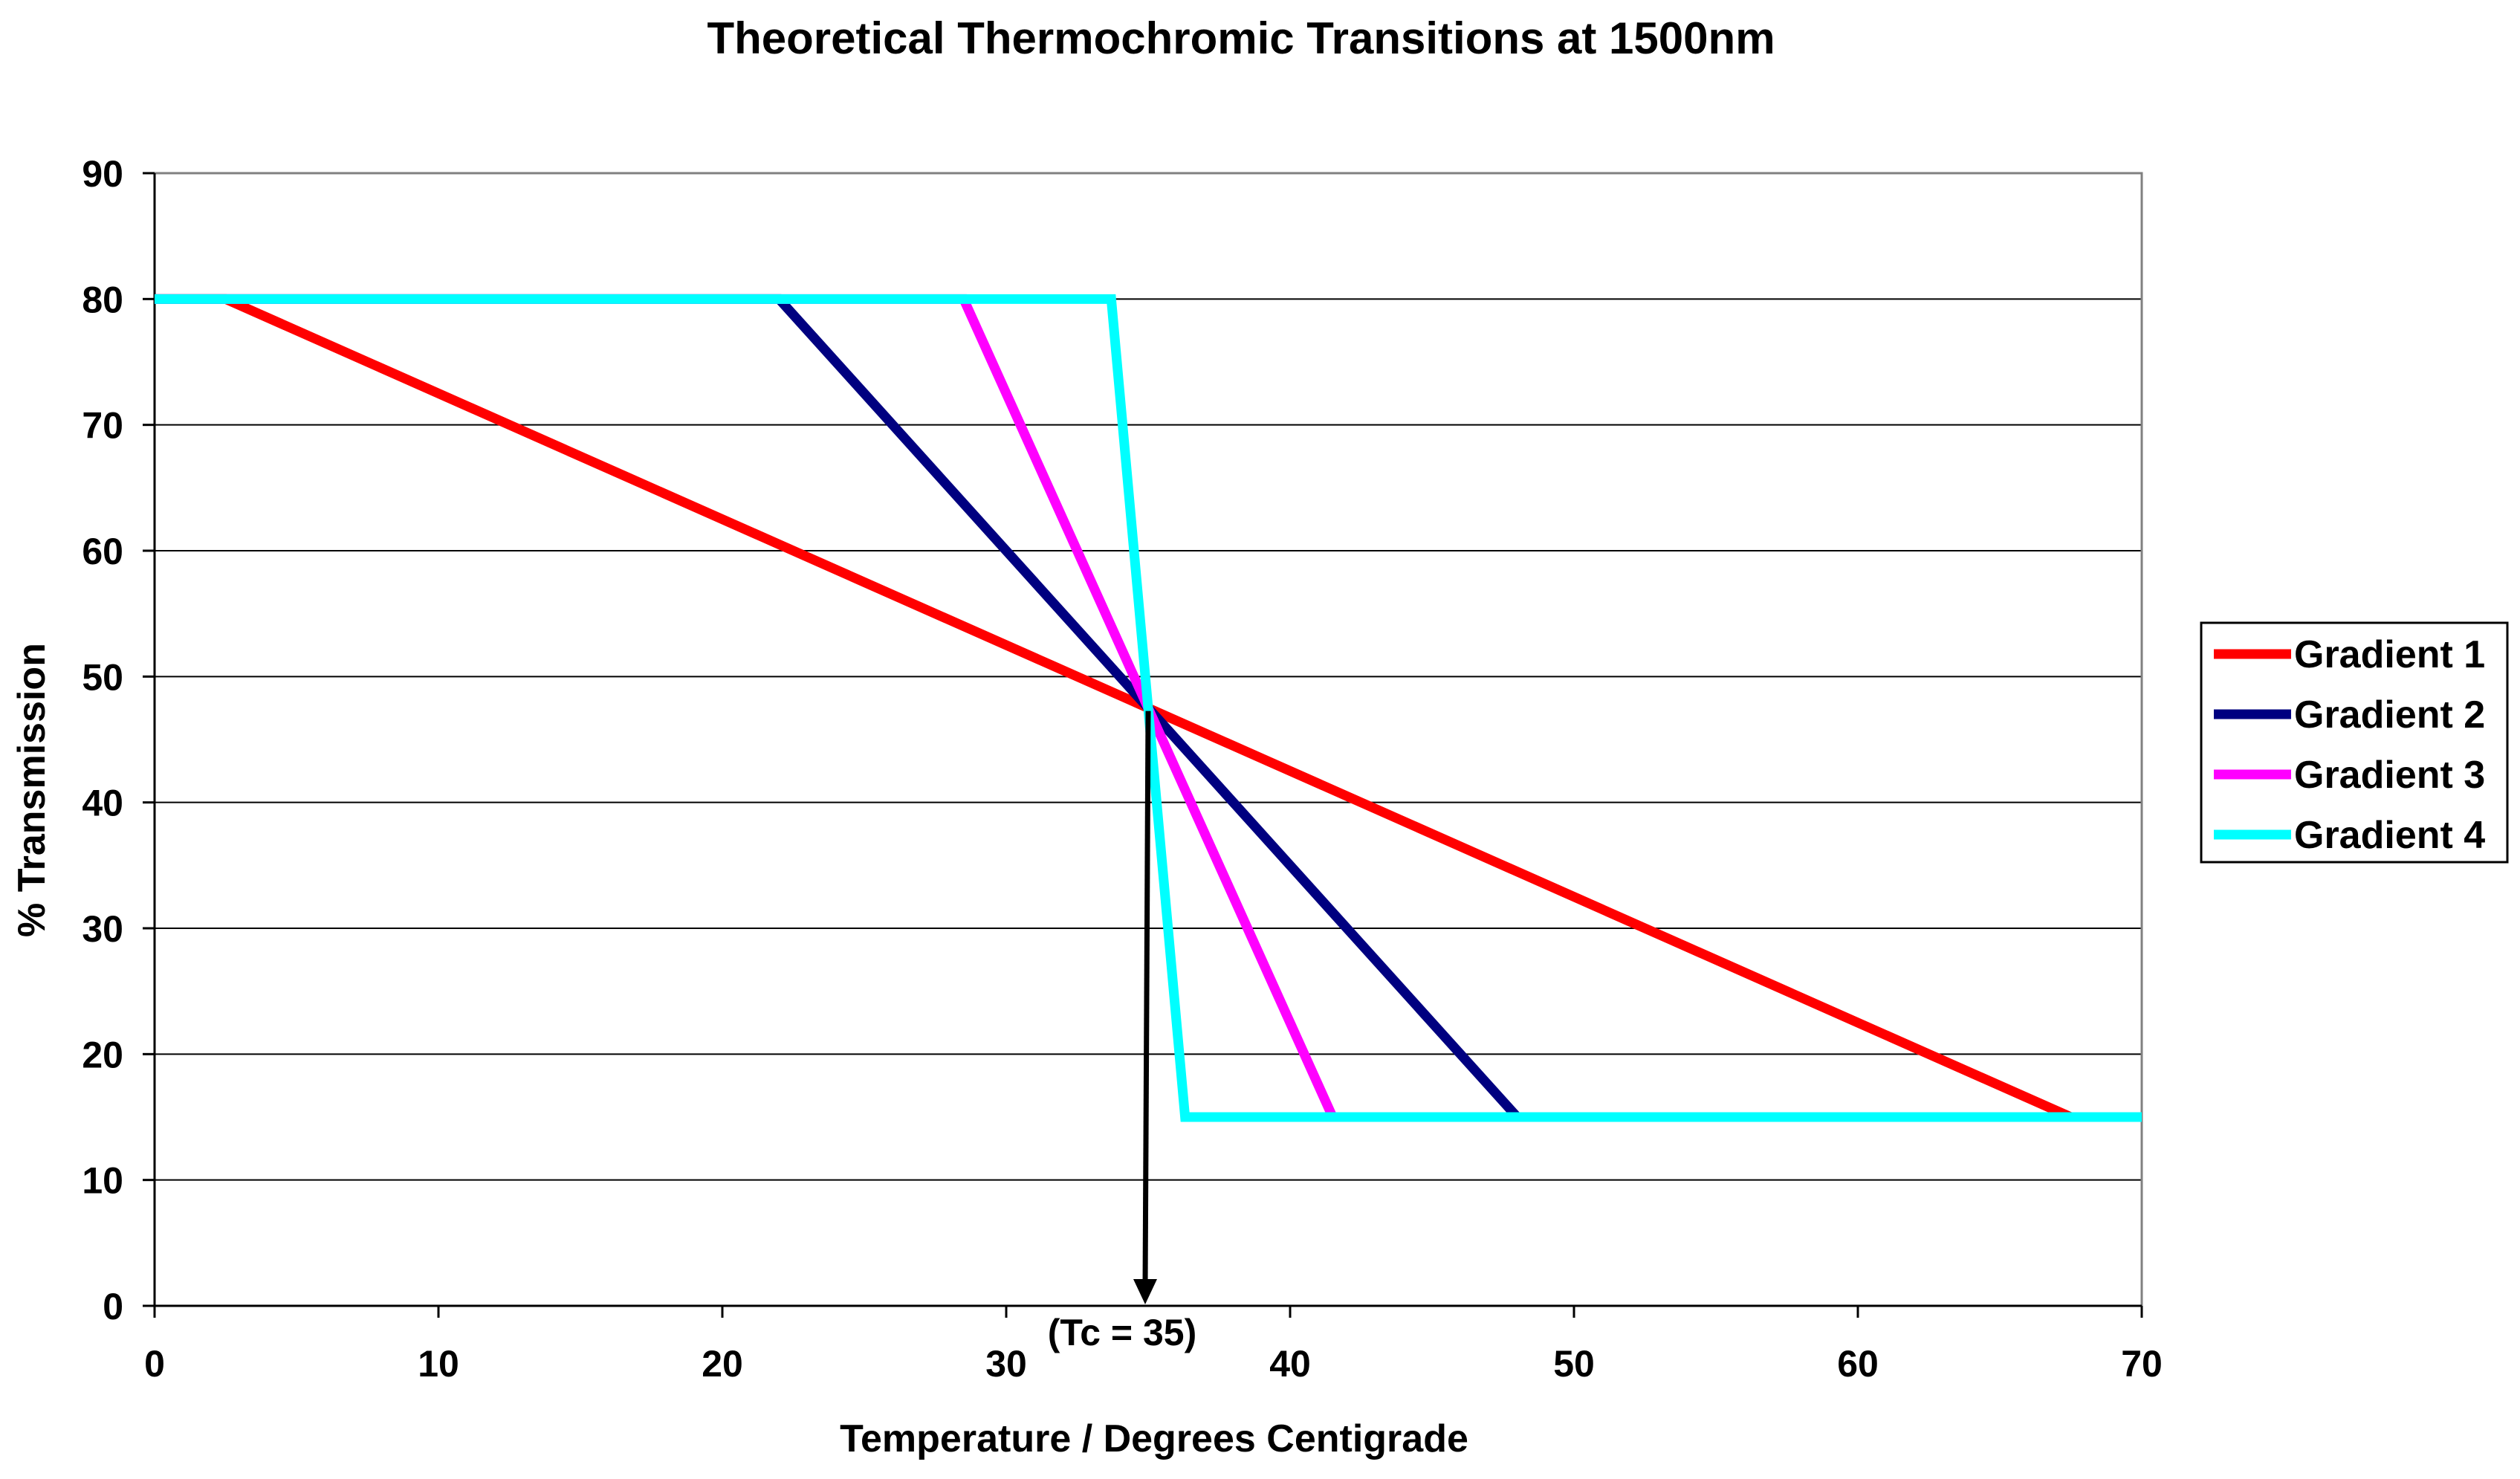  Describe the element at coordinates (1146, 998) in the screenshot. I see `tc-arrow-shaft` at that location.